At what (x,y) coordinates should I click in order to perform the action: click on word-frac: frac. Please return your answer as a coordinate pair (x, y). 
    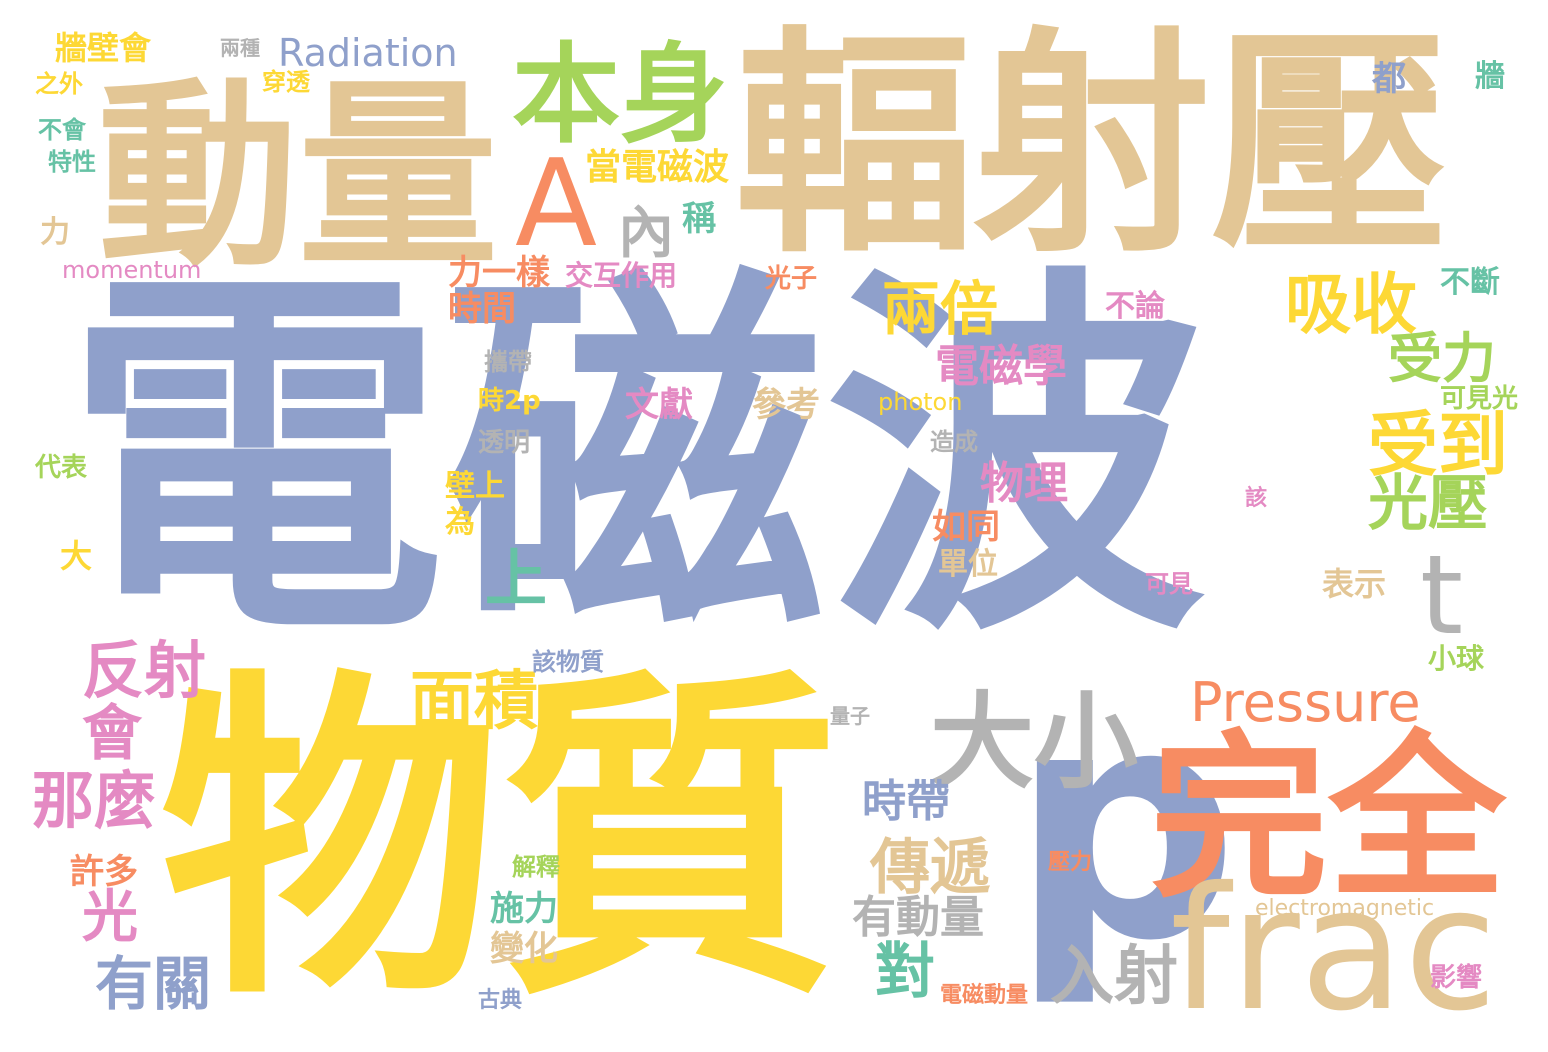
    Looking at the image, I should click on (1334, 950).